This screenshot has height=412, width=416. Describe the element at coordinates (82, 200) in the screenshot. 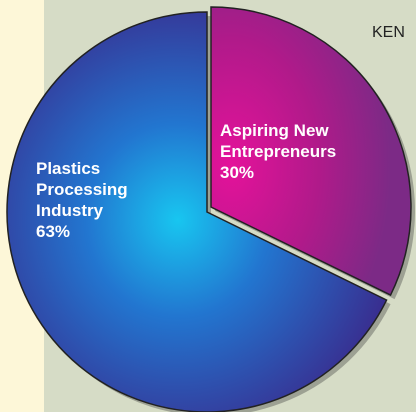

I see `pie-slice-label-2: Plastics Processing Industry 63%` at that location.